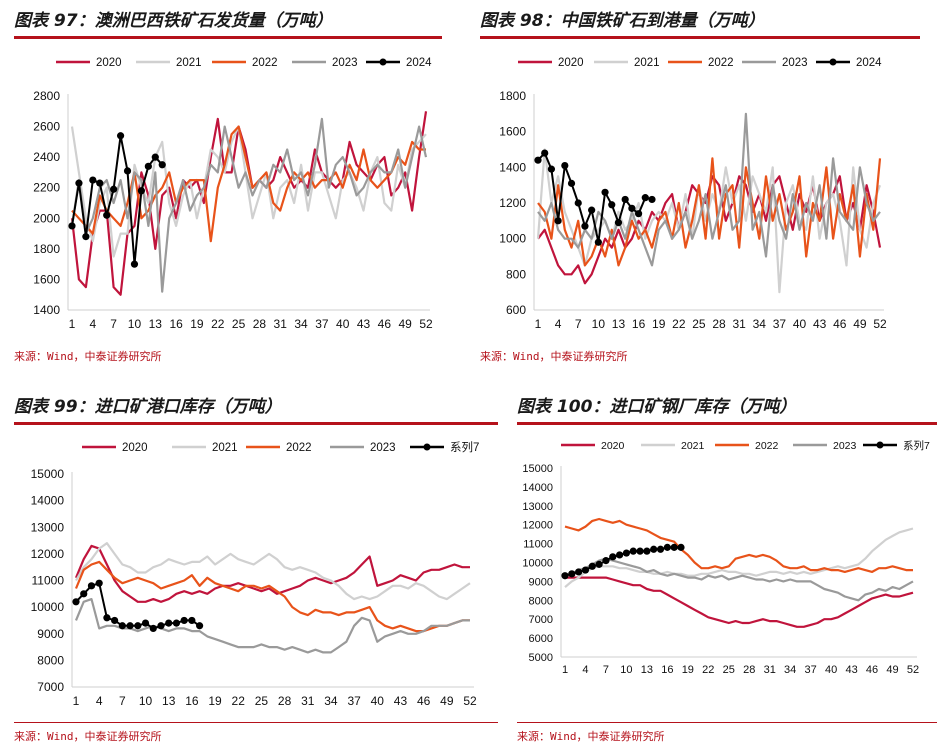  I want to click on y-tick-label: 2800, so click(46, 96).